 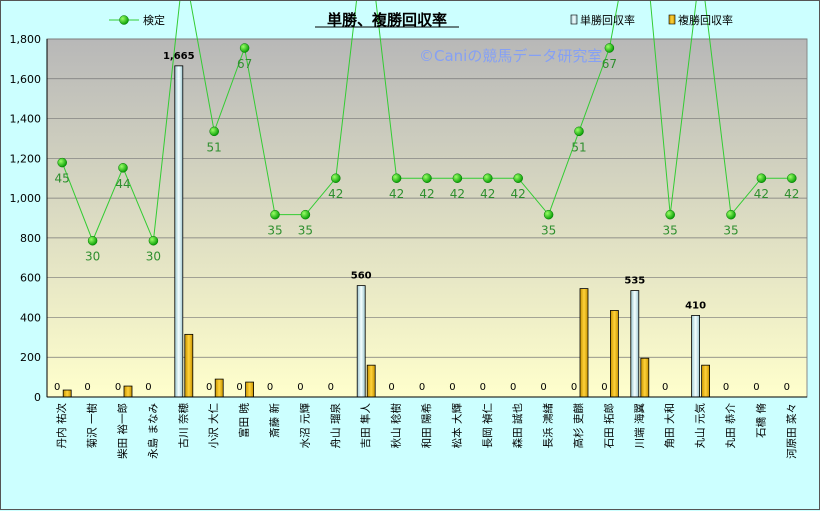 I want to click on y-tick-label: 1,400, so click(x=26, y=119).